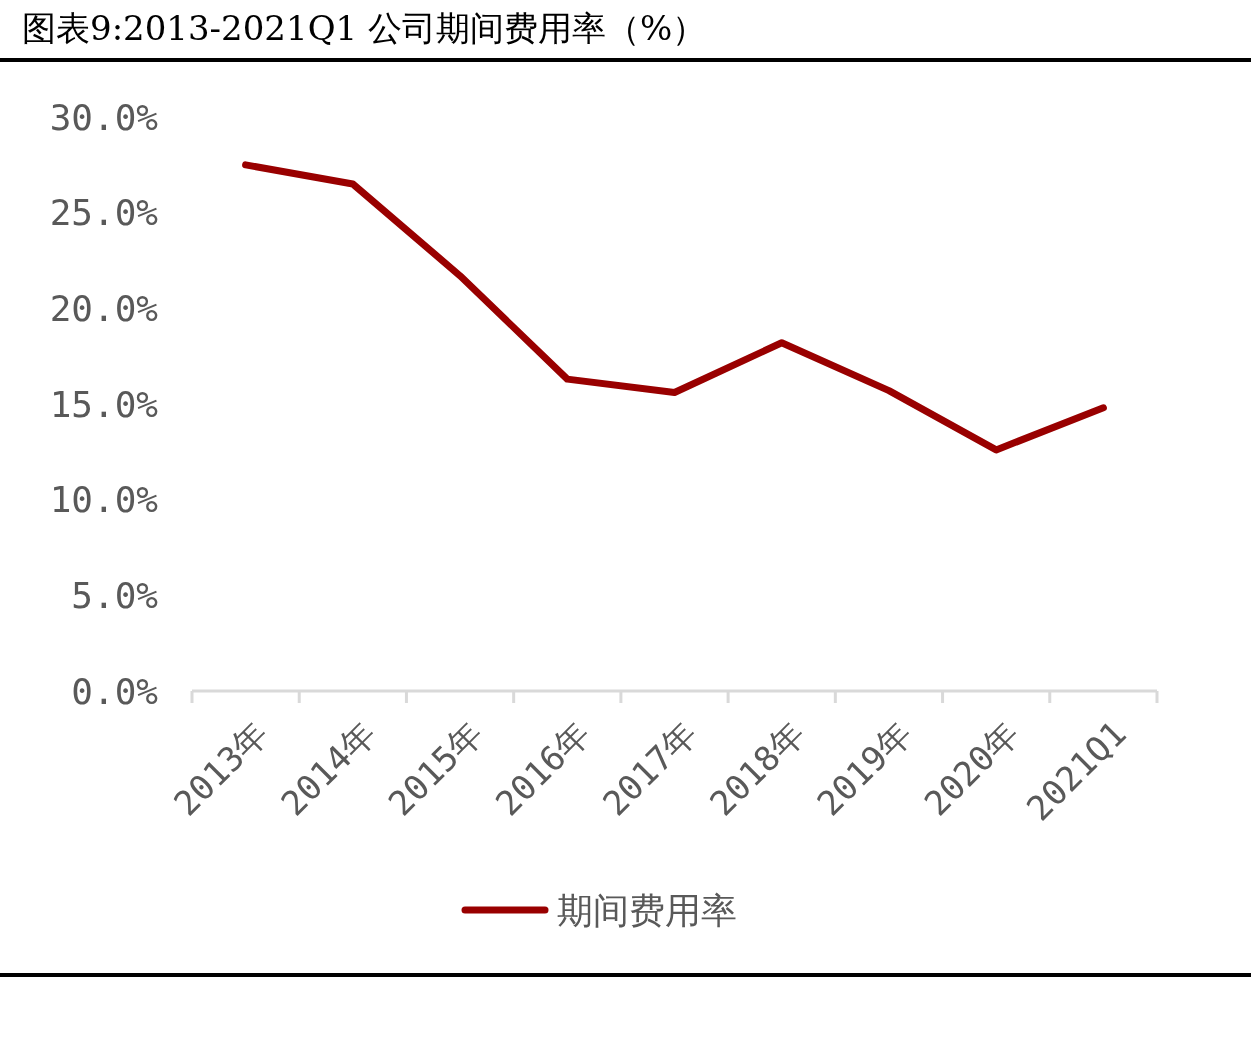 This screenshot has height=1047, width=1251. Describe the element at coordinates (104, 308) in the screenshot. I see `y-tick-label: 20.0%` at that location.